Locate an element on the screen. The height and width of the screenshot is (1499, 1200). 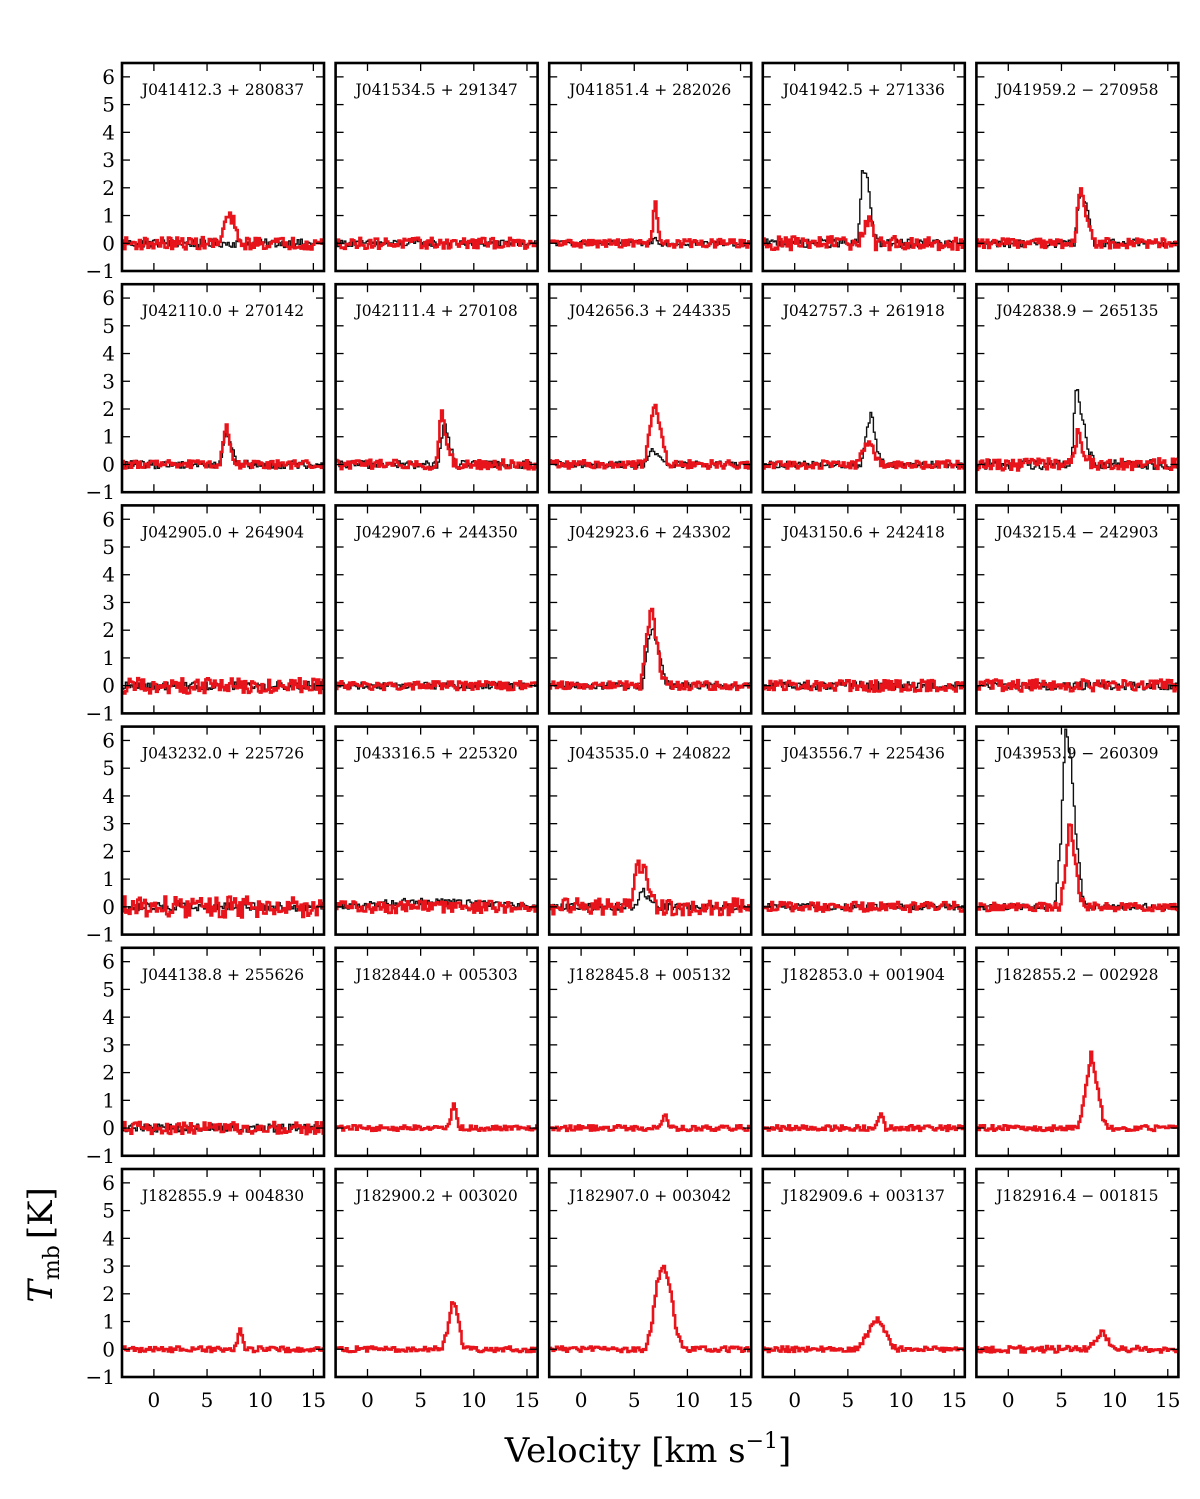
panel-title: J043953.9 − 260309 is located at coordinates (1076, 754).